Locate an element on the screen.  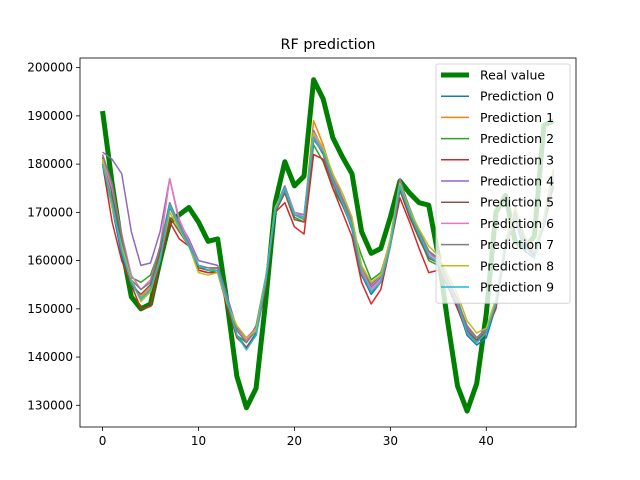
y-tick-label-0: 130000 is located at coordinates (50, 405).